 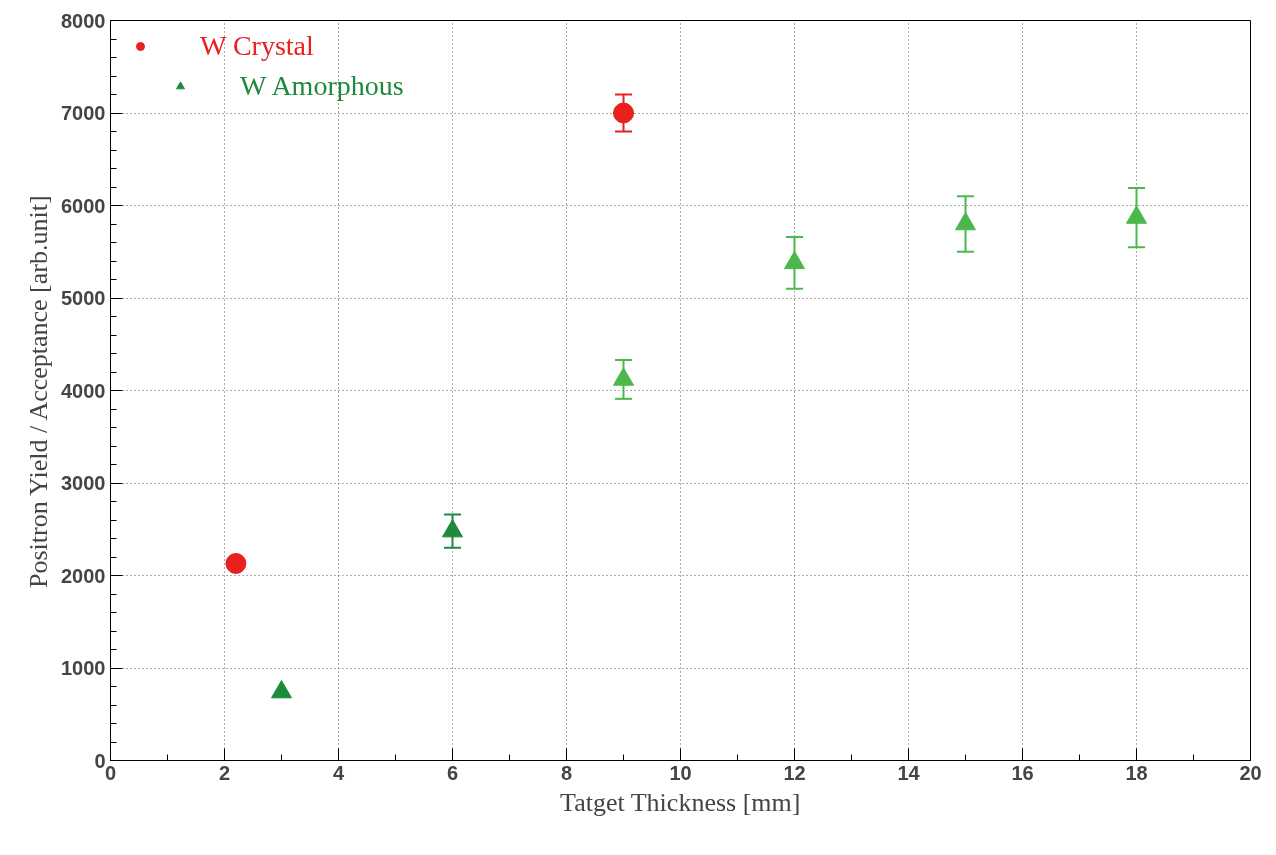 I want to click on y-tick-label: 8000, so click(x=83, y=20).